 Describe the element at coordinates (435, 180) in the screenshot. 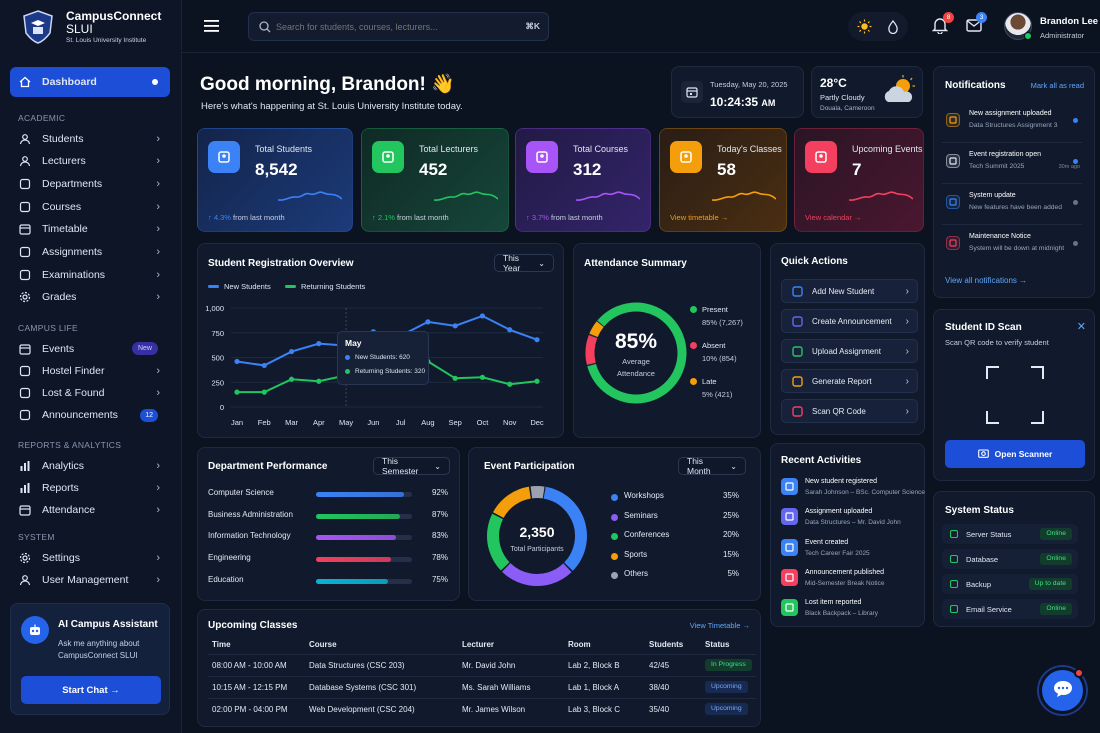

I see `stat-card-total-lecturers: Total Lecturers 452 ↑ 2.1% from last month` at that location.